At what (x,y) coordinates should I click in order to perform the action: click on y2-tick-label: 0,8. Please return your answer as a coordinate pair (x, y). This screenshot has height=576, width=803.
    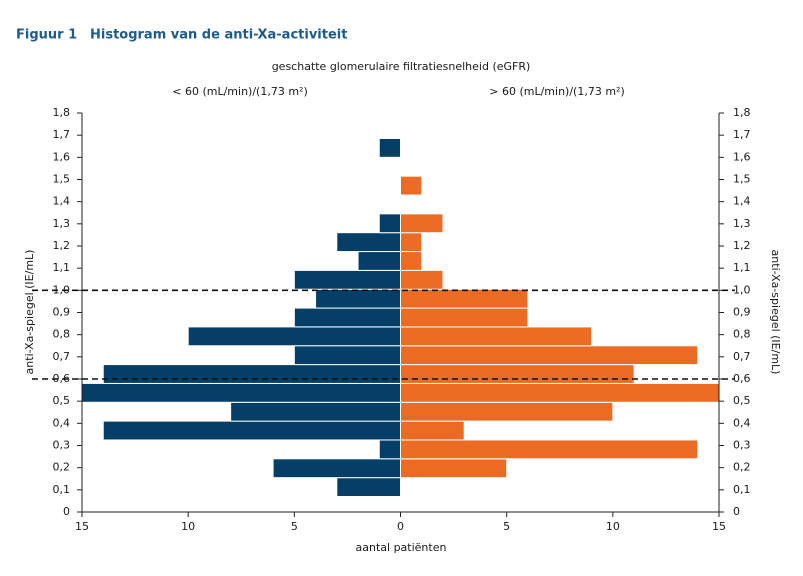
    Looking at the image, I should click on (742, 334).